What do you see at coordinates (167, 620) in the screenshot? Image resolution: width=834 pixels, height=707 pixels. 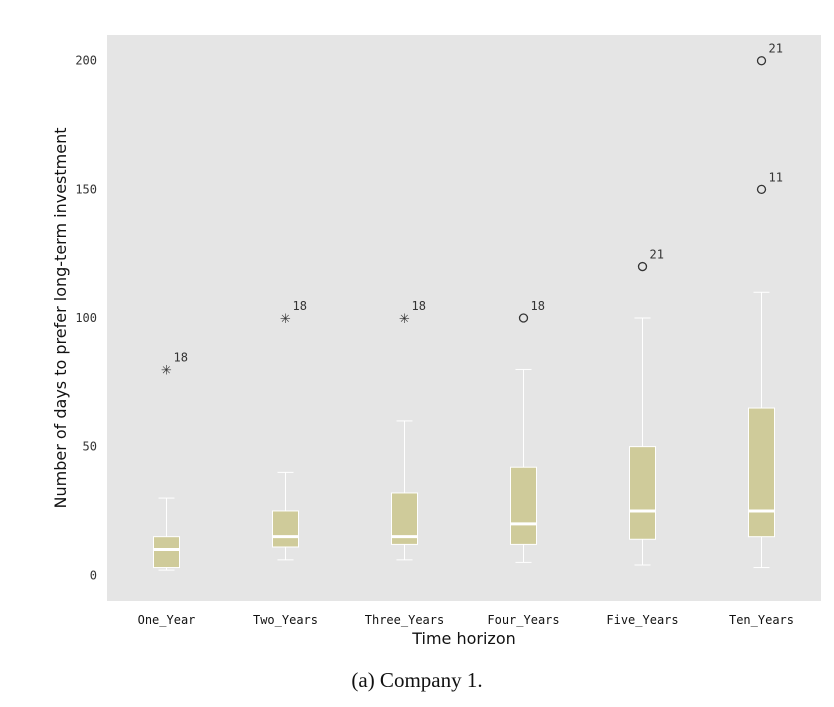 I see `x-tick-label: One_Year` at bounding box center [167, 620].